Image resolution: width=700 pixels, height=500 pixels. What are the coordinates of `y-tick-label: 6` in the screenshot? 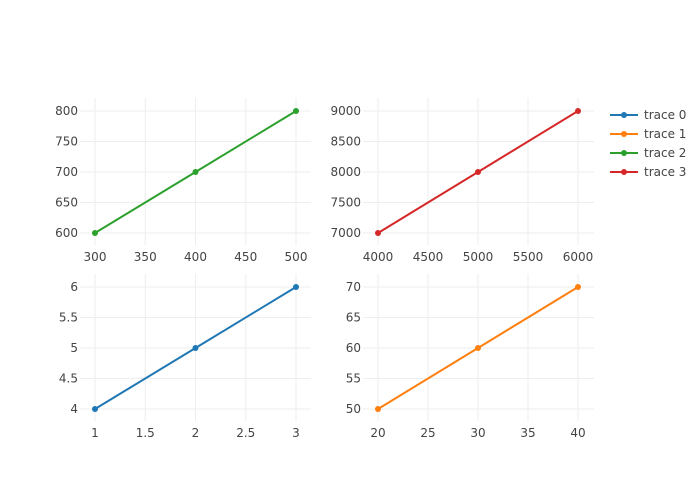 It's located at (74, 287).